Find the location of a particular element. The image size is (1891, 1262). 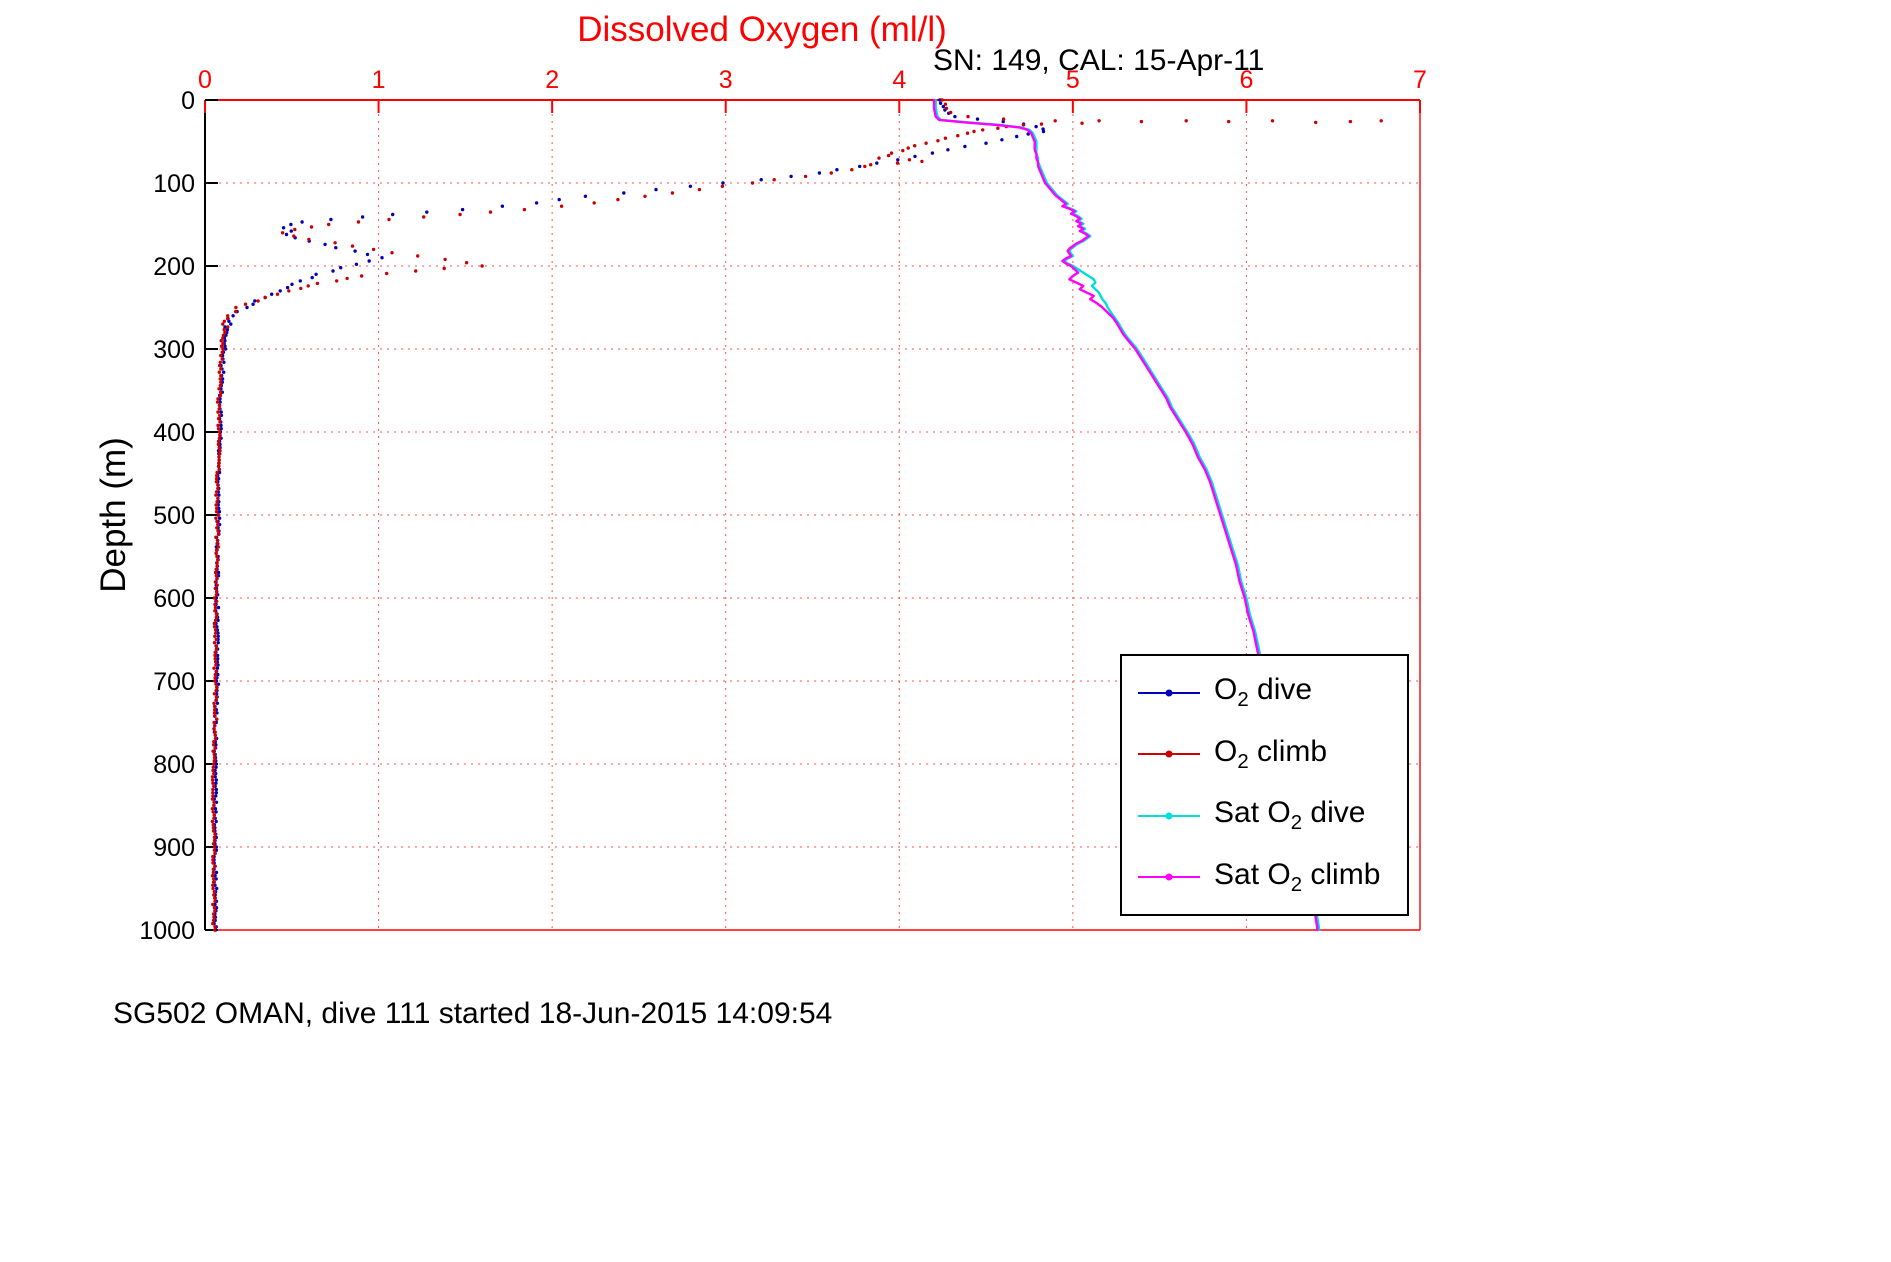

legend-label: O2 dive is located at coordinates (1263, 692).